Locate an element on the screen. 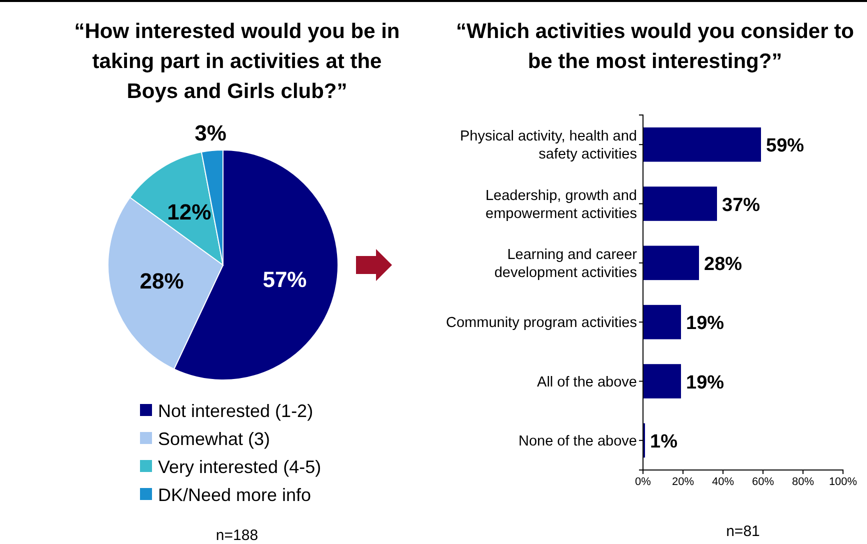 This screenshot has height=544, width=867. x-tick-label: 0% is located at coordinates (643, 482).